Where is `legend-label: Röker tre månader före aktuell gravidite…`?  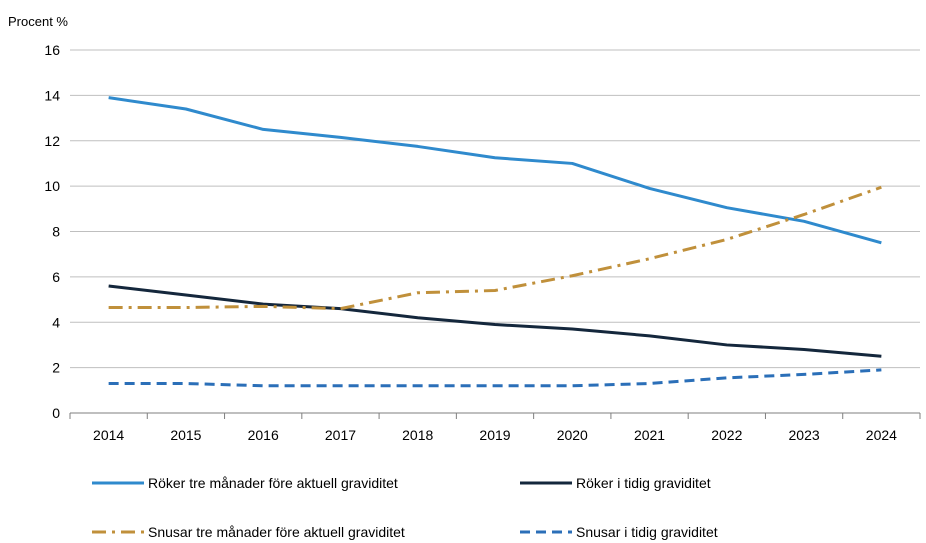
legend-label: Röker tre månader före aktuell gravidite… is located at coordinates (273, 483).